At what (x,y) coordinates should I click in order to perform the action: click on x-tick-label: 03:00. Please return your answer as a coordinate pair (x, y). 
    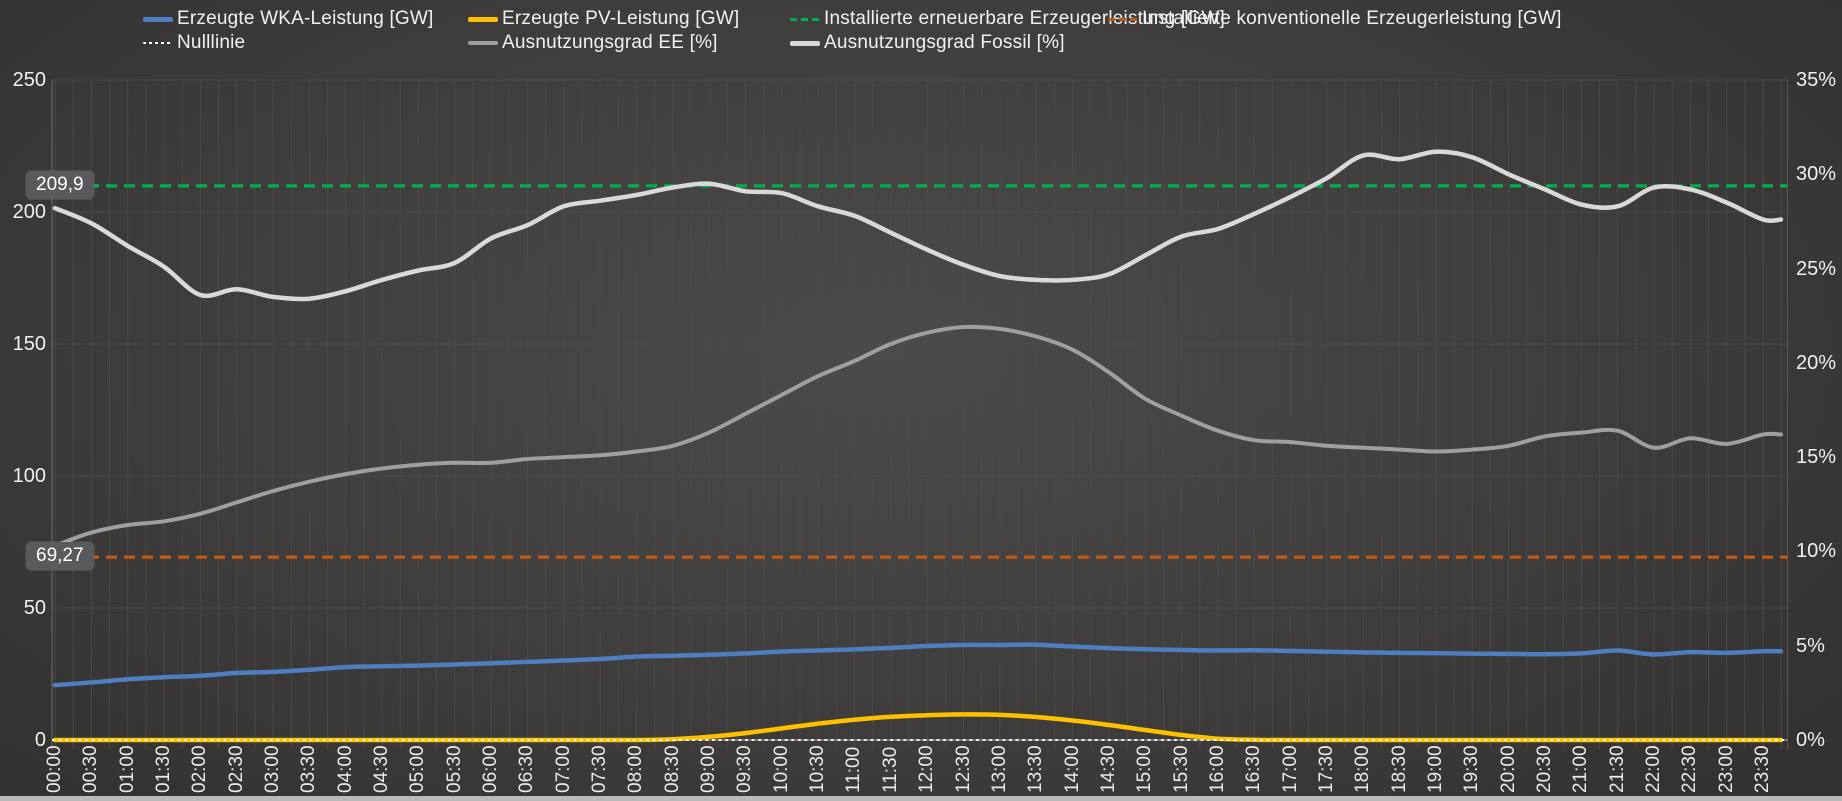
    Looking at the image, I should click on (273, 769).